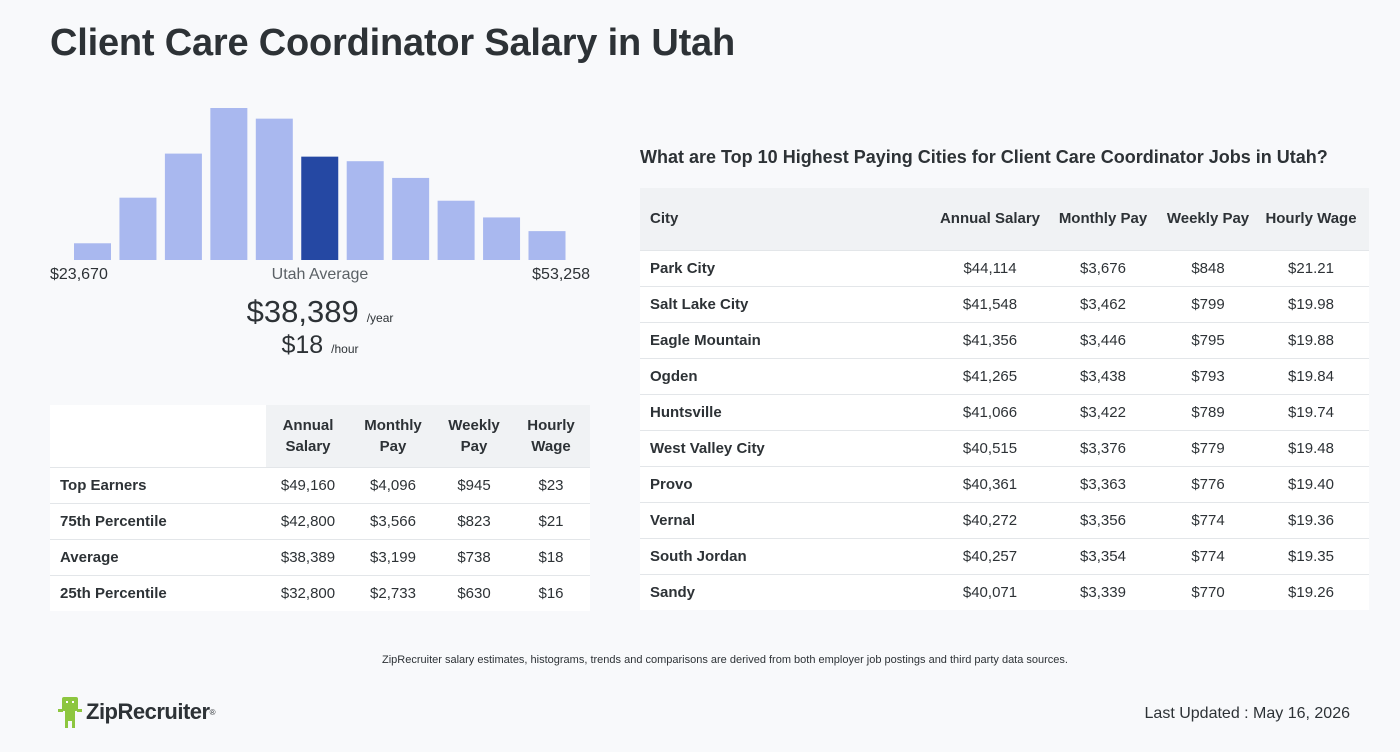 The width and height of the screenshot is (1400, 752). I want to click on city-monthly: $3,363, so click(1103, 484).